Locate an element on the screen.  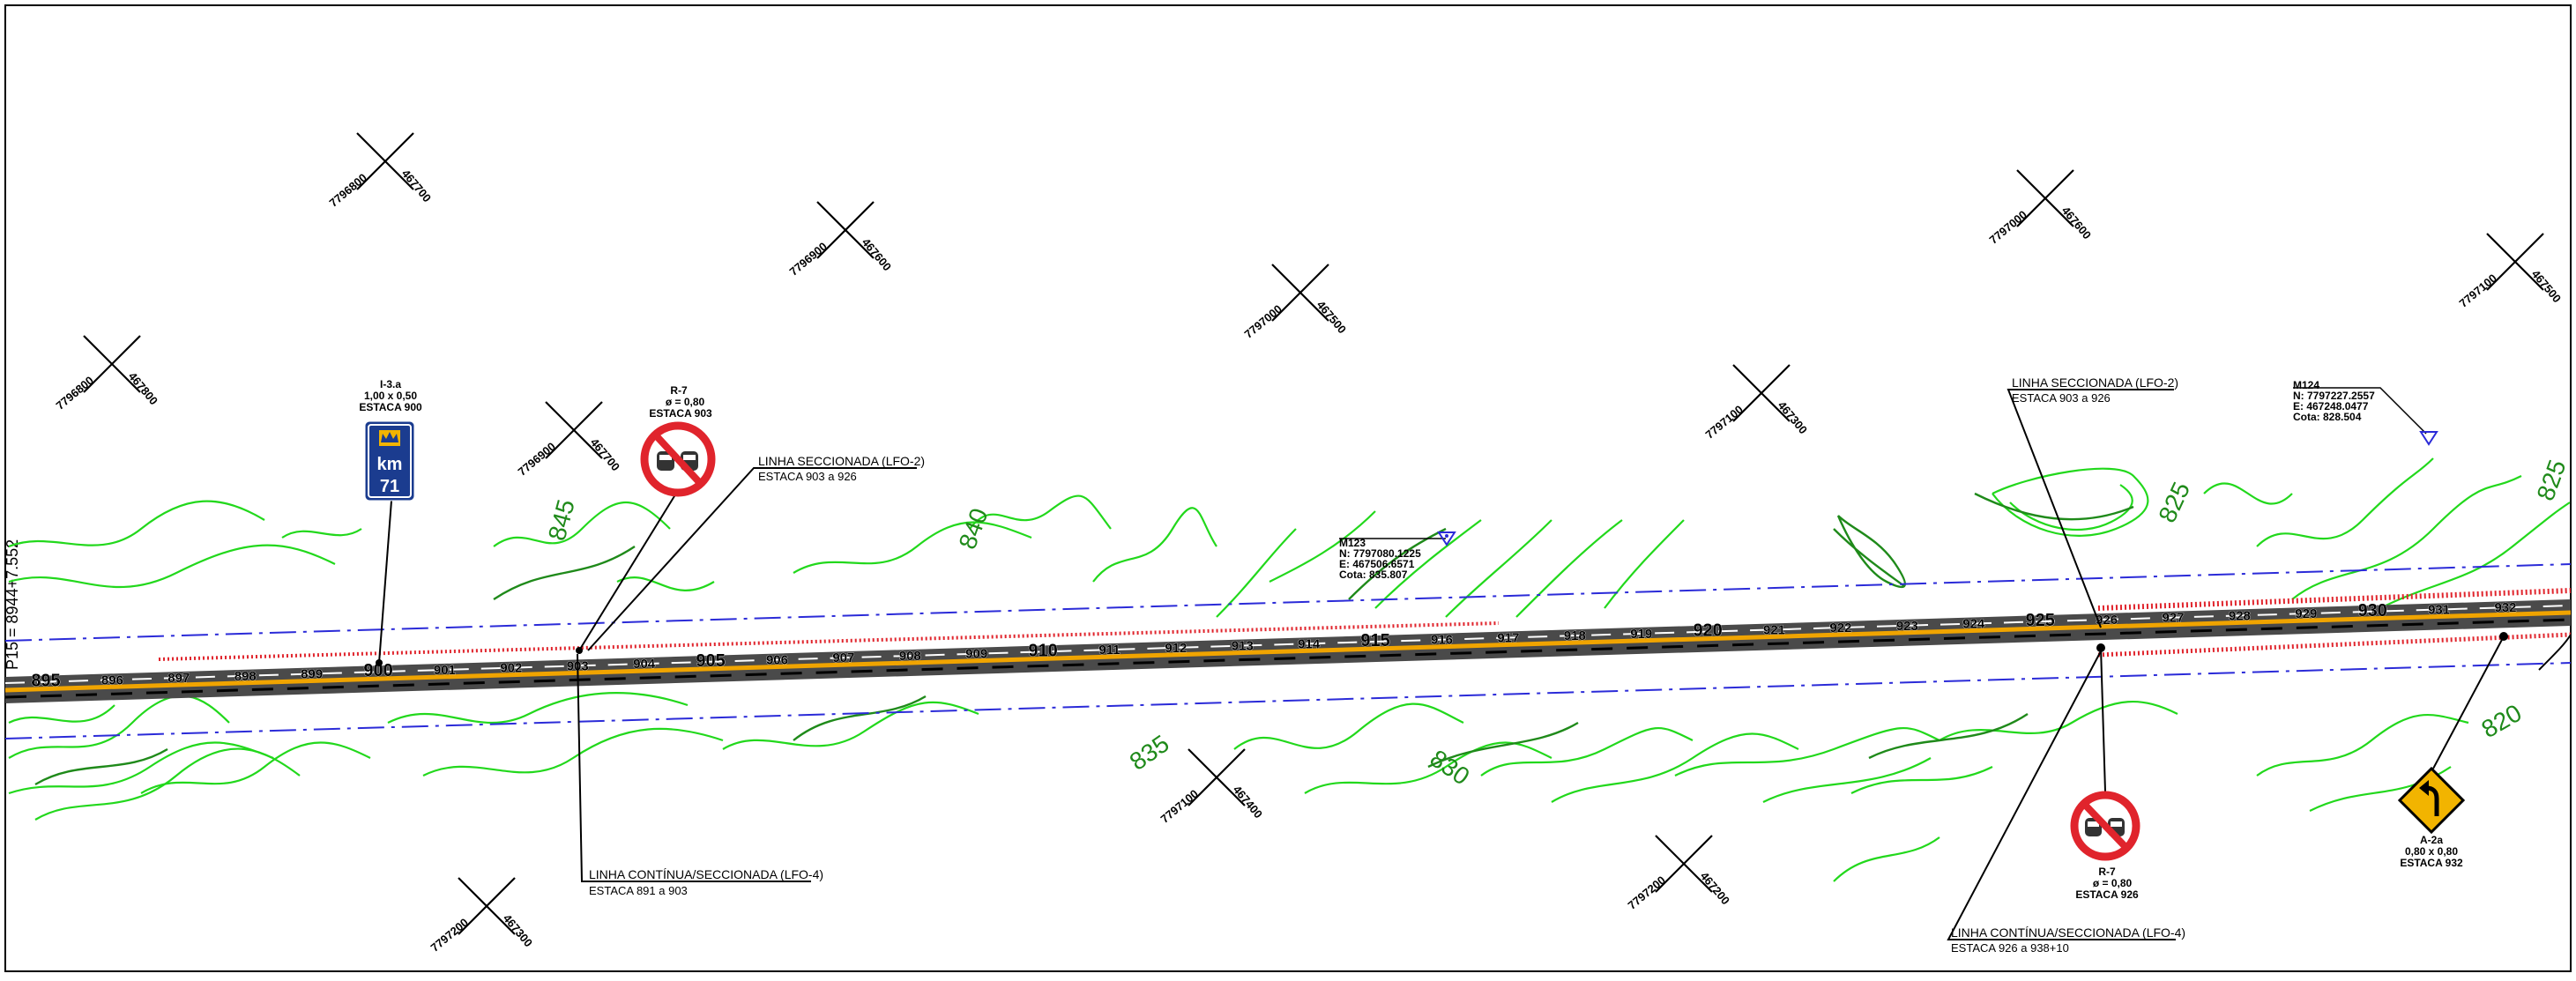
sign-estaca: ESTACA 903 is located at coordinates (681, 413).